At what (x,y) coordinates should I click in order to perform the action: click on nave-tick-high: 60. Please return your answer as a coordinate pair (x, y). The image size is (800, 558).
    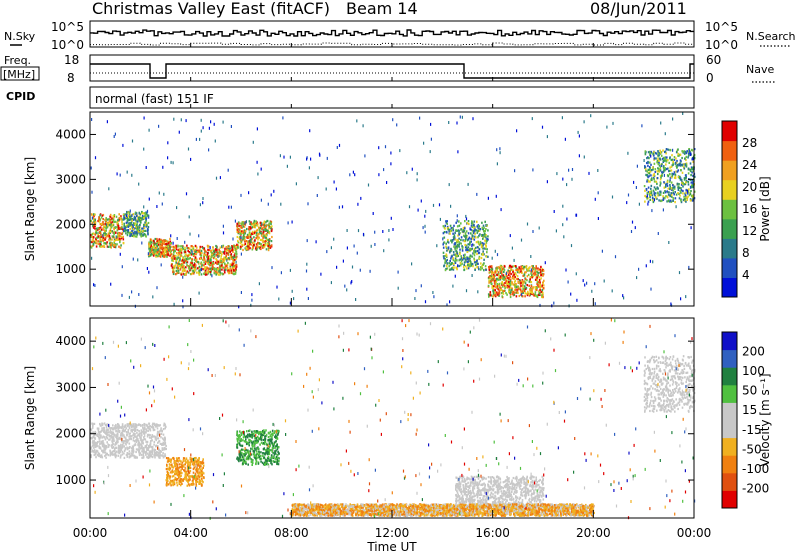
    Looking at the image, I should click on (713, 60).